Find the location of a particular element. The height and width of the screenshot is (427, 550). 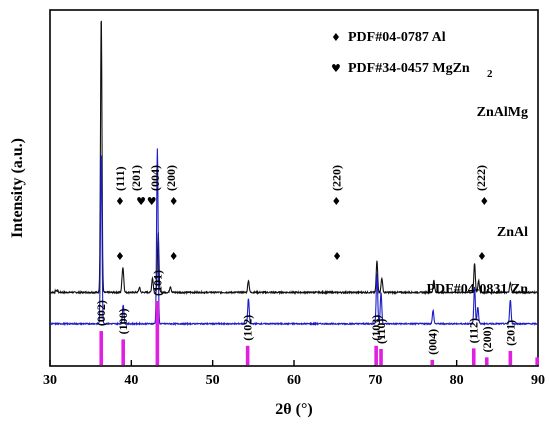

legend-symbol-mgzn2: ♥ is located at coordinates (336, 68).